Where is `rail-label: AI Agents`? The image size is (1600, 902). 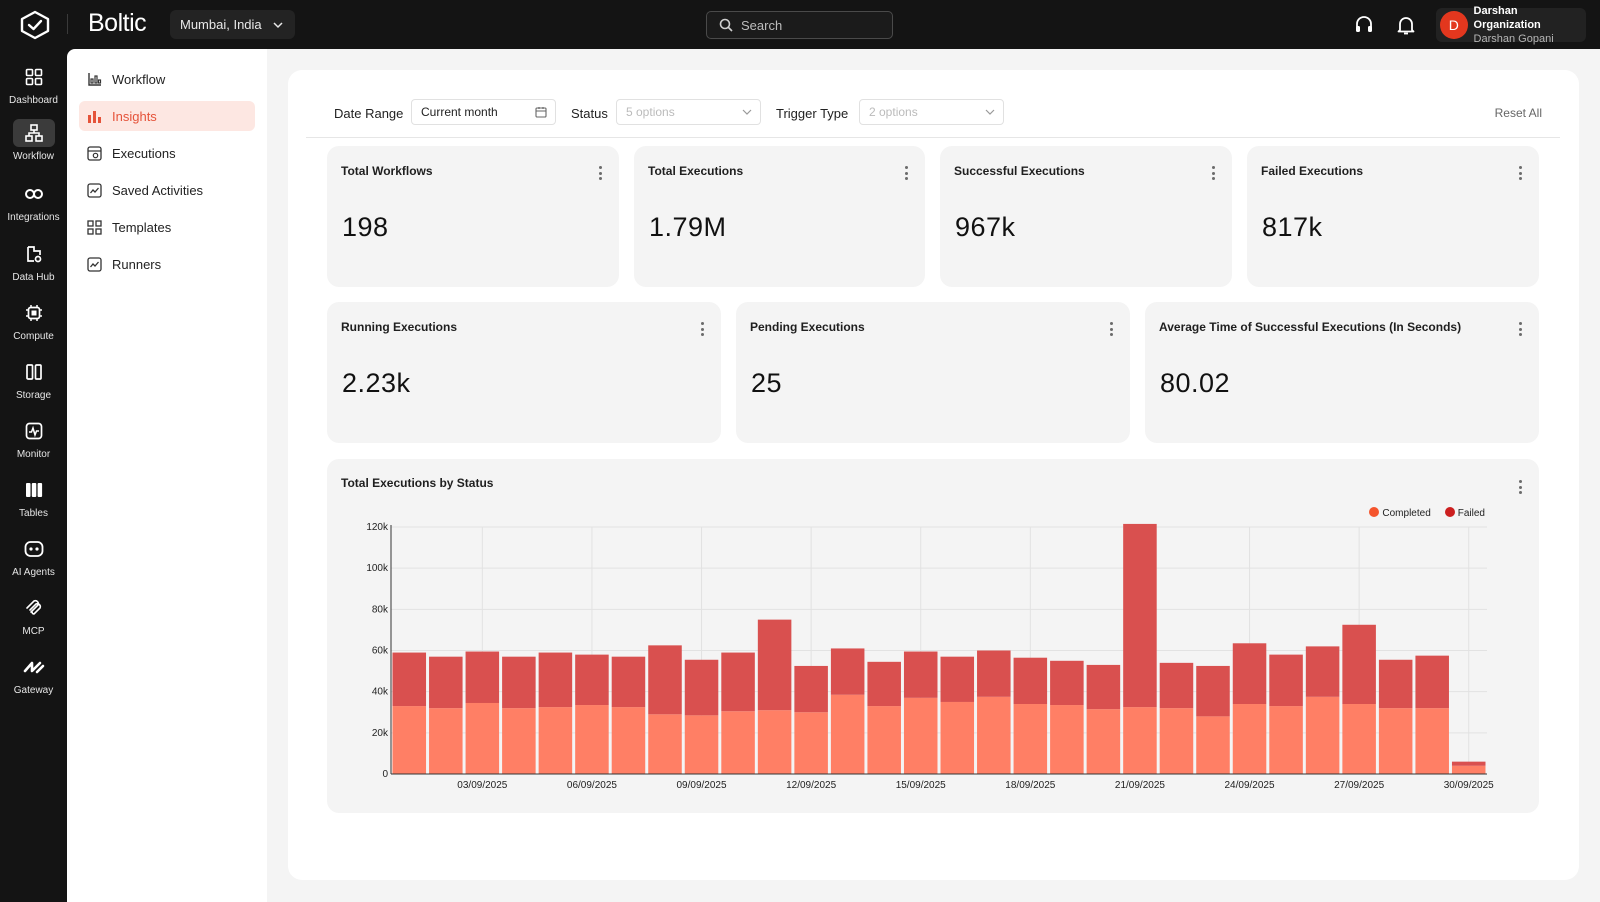
rail-label: AI Agents is located at coordinates (33, 572).